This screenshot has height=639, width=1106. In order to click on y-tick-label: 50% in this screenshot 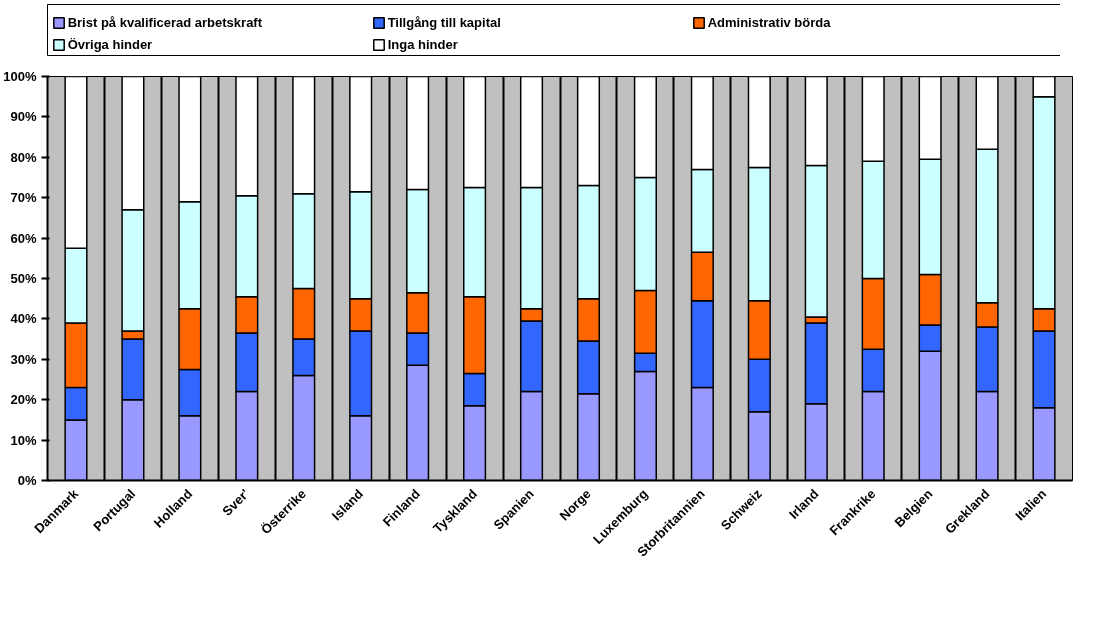, I will do `click(23, 278)`.